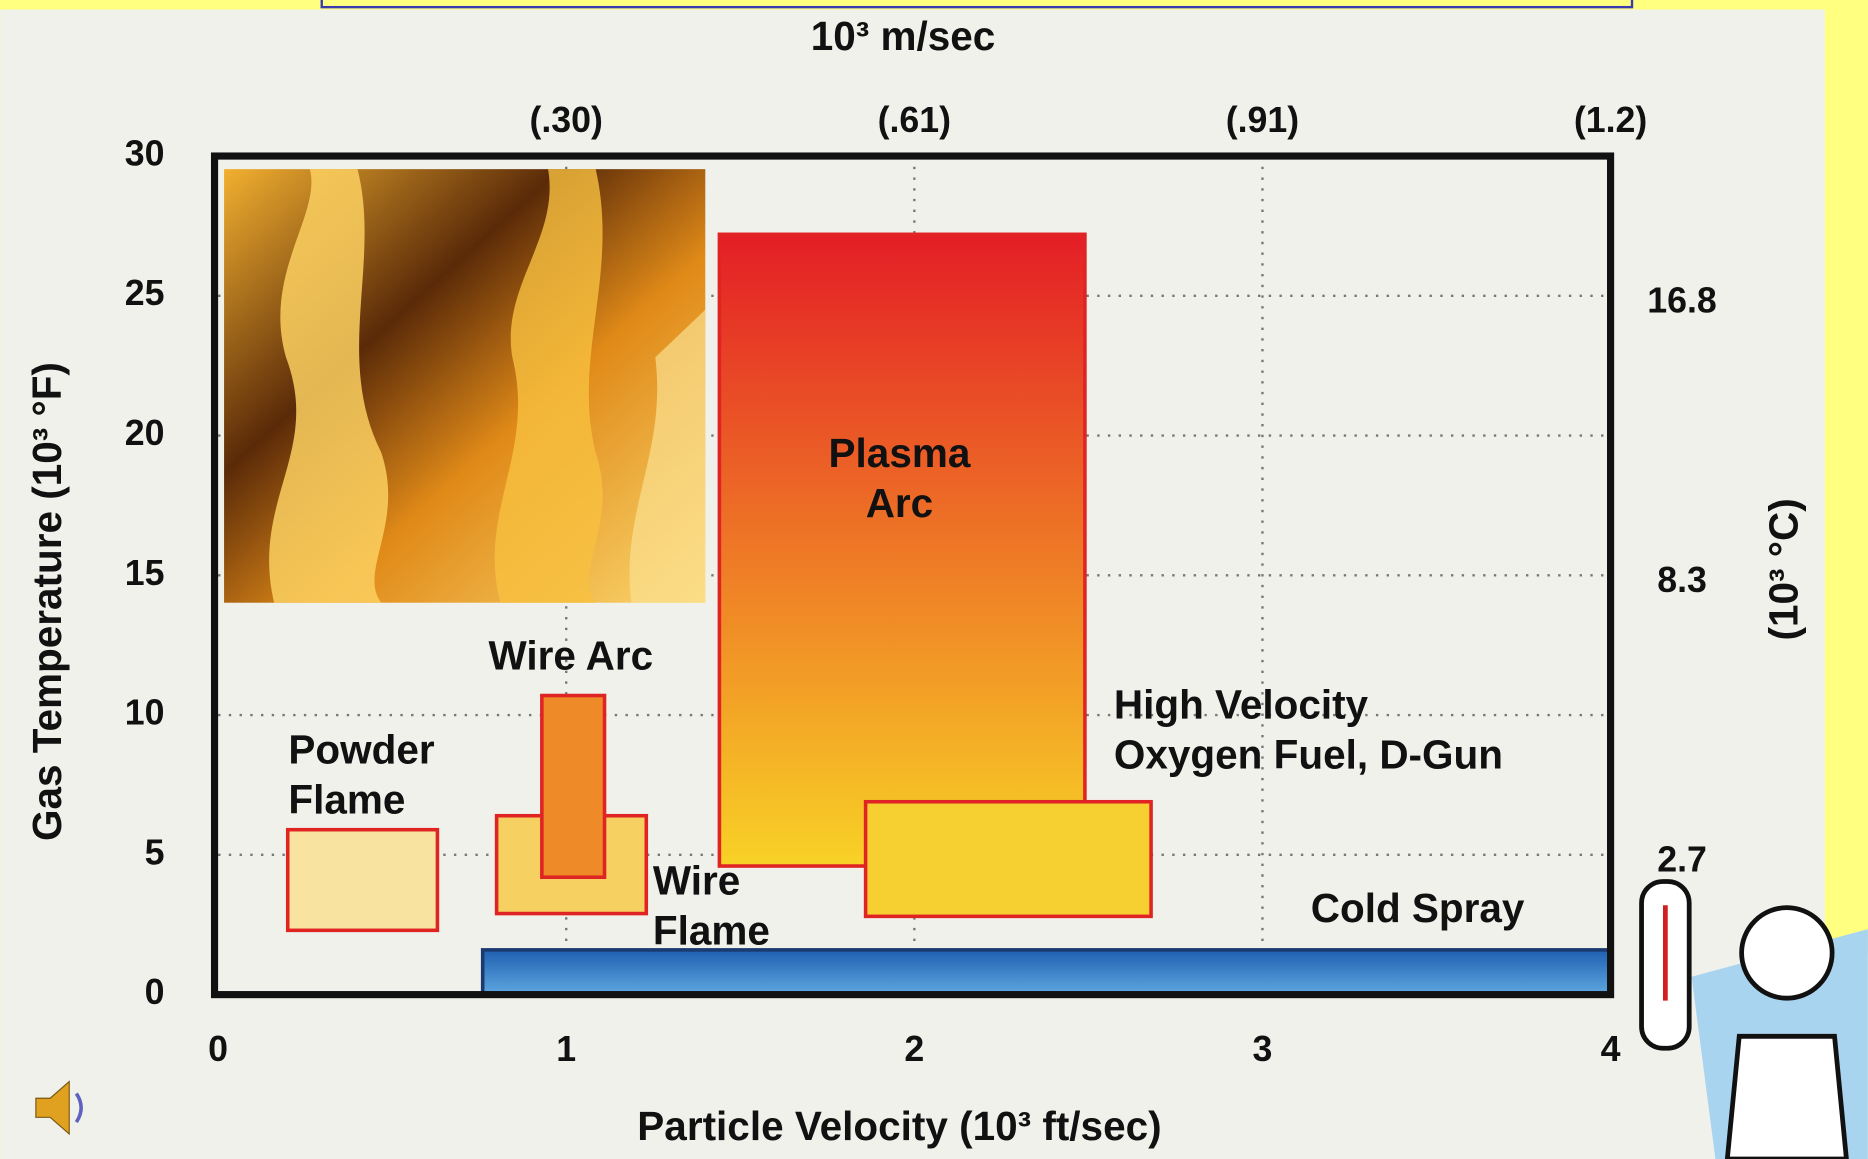  I want to click on right-tick-label: 2.7, so click(1682, 859).